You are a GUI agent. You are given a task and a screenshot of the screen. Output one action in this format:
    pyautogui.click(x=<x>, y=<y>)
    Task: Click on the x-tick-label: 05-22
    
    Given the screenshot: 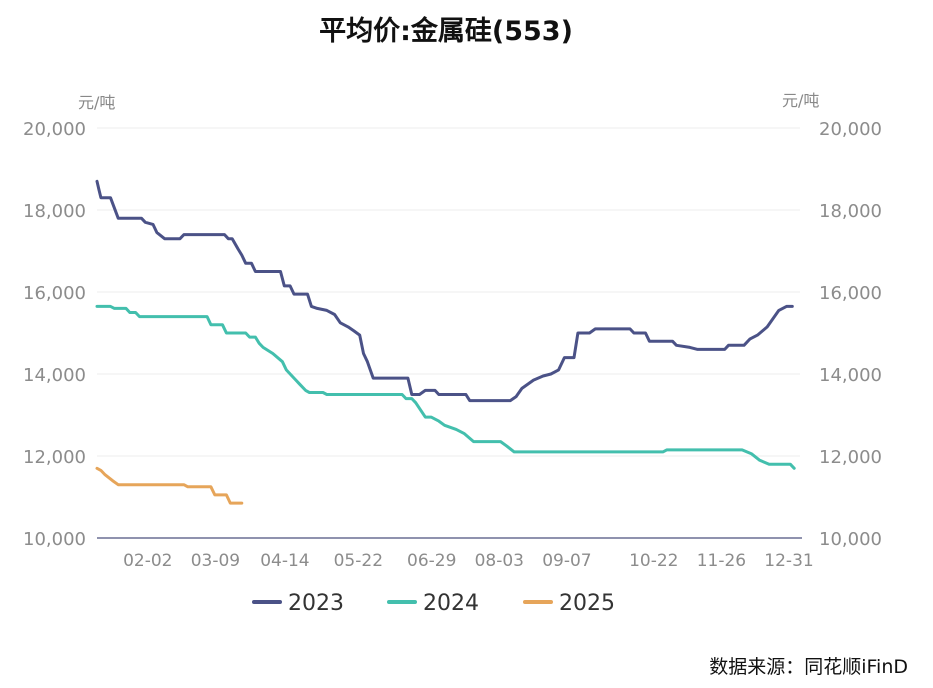 What is the action you would take?
    pyautogui.click(x=358, y=561)
    